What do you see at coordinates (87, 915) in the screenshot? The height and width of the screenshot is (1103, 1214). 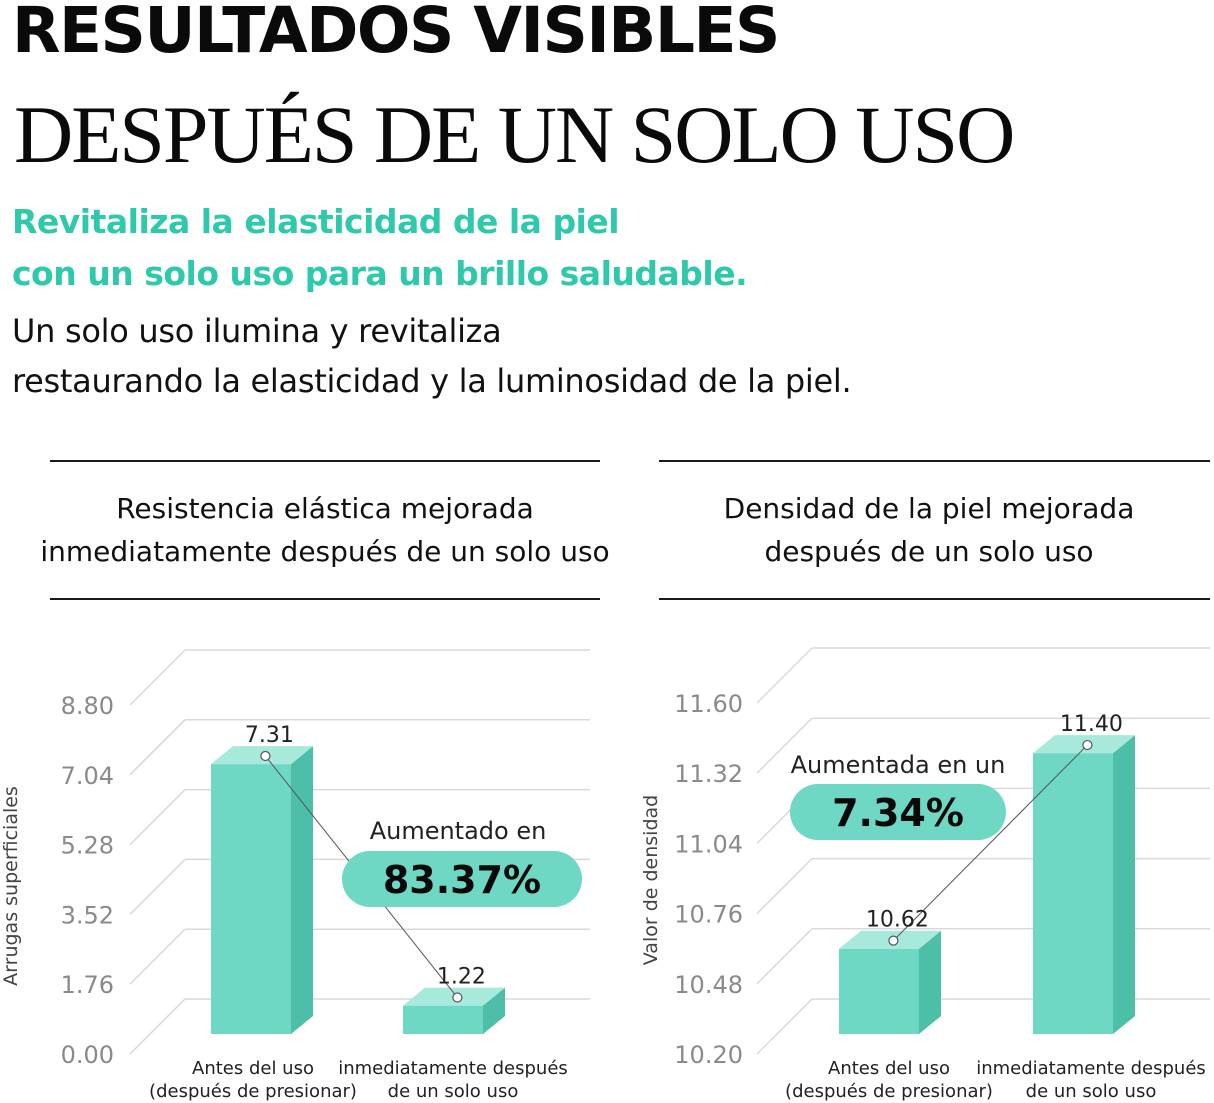 I see `y-tick-label: 3.52` at bounding box center [87, 915].